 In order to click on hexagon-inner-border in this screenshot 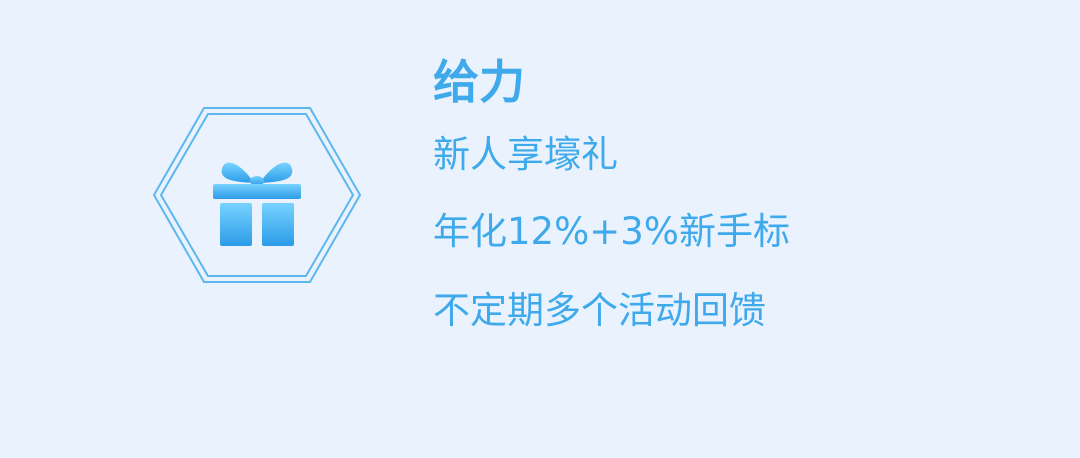, I will do `click(257, 195)`.